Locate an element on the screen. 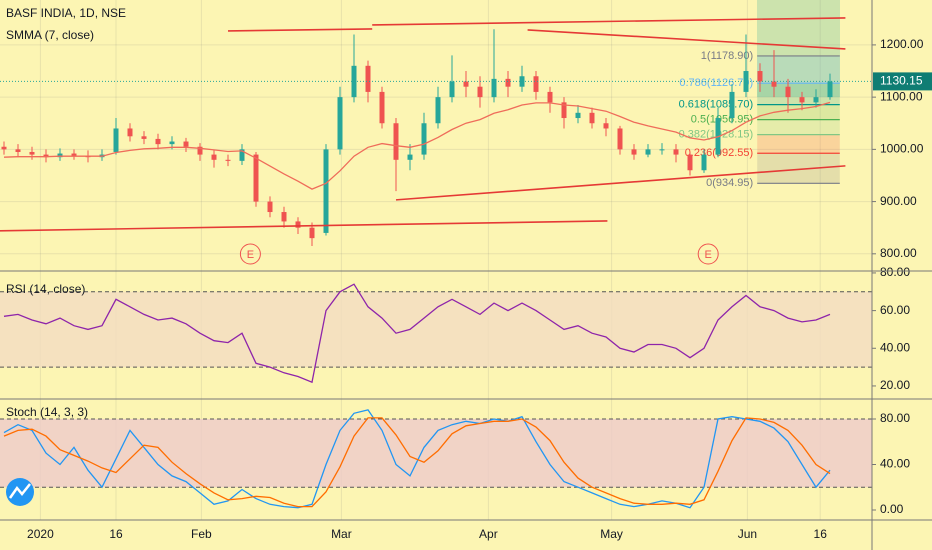 Image resolution: width=932 pixels, height=550 pixels. indicator-title: SMMA (7, close) is located at coordinates (50, 35).